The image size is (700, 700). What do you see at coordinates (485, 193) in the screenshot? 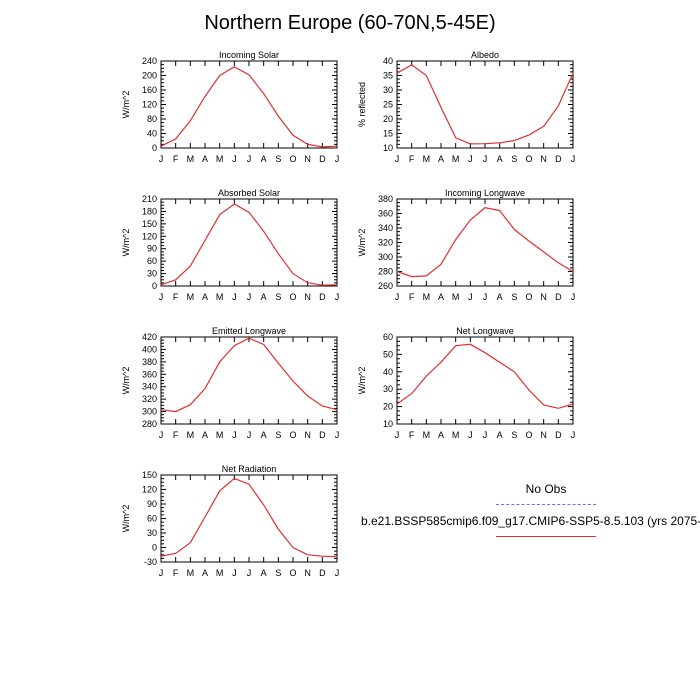
I see `chart-title: Incoming Longwave` at bounding box center [485, 193].